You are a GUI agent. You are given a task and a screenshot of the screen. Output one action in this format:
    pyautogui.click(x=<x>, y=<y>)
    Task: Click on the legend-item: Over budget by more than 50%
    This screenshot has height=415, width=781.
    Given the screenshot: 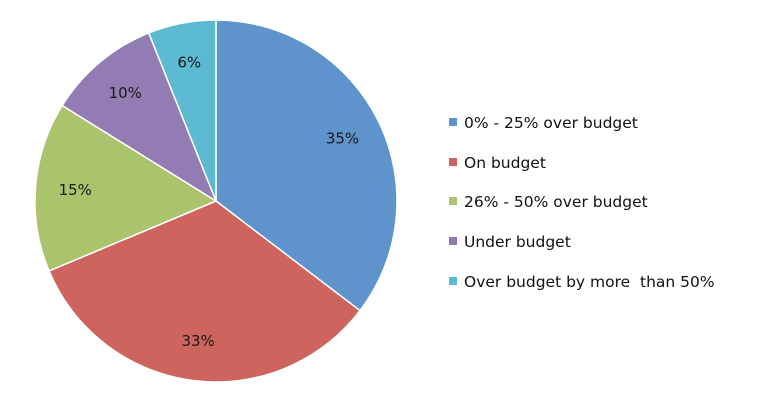 What is the action you would take?
    pyautogui.click(x=582, y=282)
    